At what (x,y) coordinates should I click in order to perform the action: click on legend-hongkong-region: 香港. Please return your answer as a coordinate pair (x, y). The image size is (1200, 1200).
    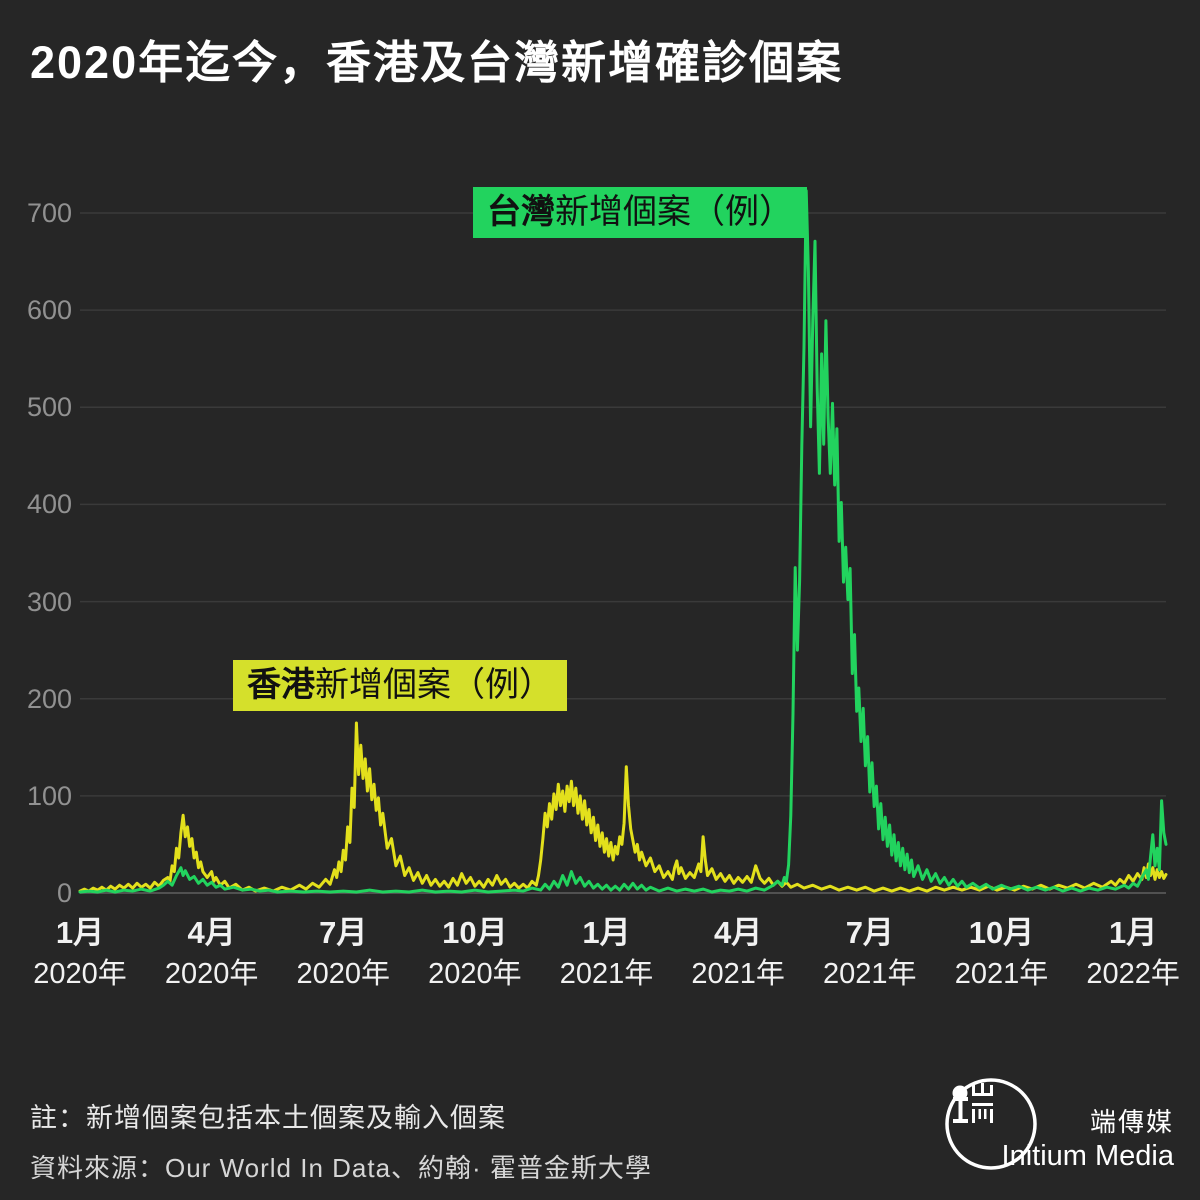
    Looking at the image, I should click on (281, 685).